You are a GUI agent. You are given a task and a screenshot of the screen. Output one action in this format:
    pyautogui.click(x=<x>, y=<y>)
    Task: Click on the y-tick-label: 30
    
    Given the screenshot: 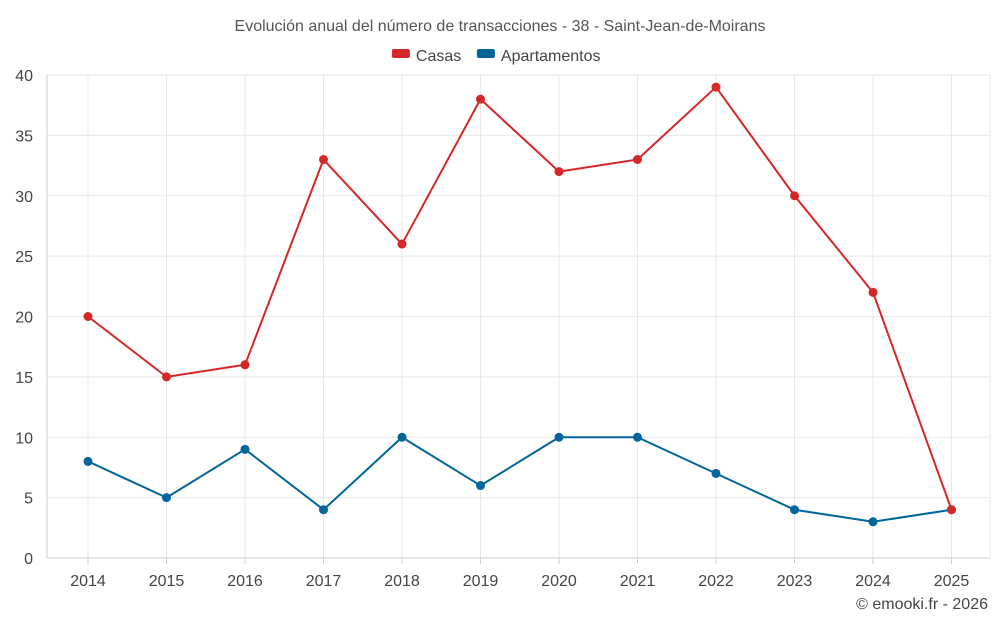 What is the action you would take?
    pyautogui.click(x=24, y=197)
    